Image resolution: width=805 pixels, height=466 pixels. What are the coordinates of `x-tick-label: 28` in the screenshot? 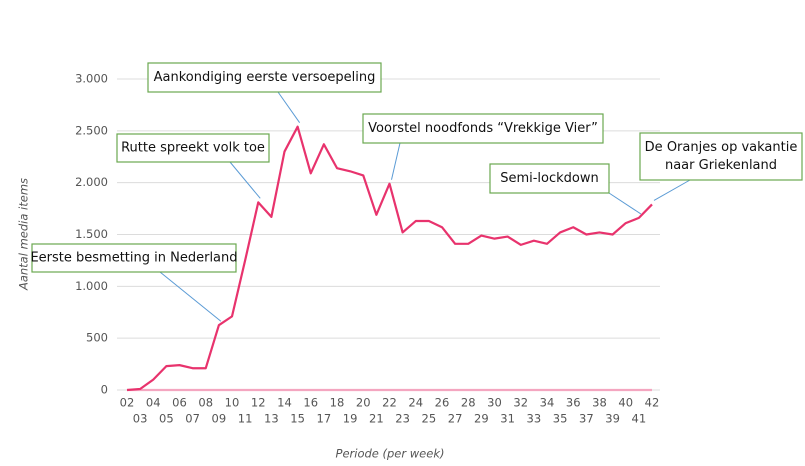 It's located at (468, 403).